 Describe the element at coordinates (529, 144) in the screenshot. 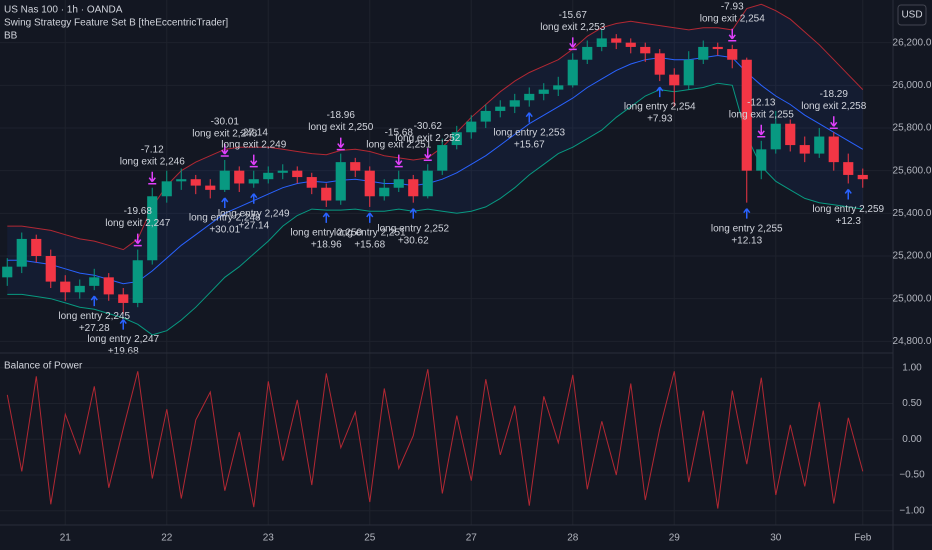

I see `entry-profit: +15.67` at that location.